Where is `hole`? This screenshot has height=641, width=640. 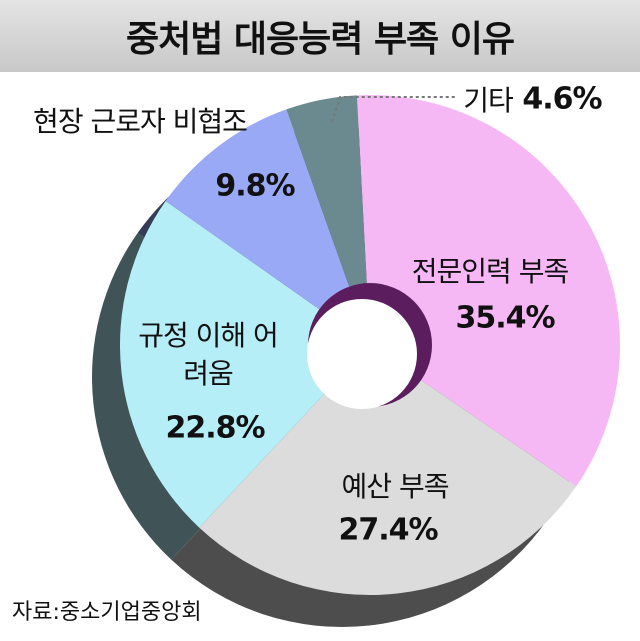 hole is located at coordinates (362, 354).